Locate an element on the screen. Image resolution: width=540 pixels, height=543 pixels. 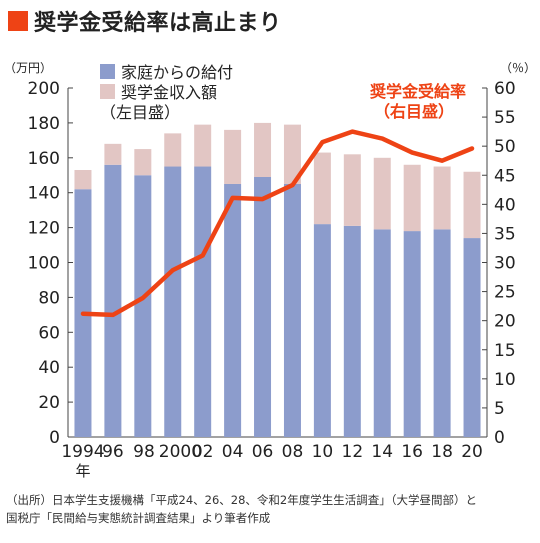
right-axis-unit: （％） is located at coordinates (518, 68).